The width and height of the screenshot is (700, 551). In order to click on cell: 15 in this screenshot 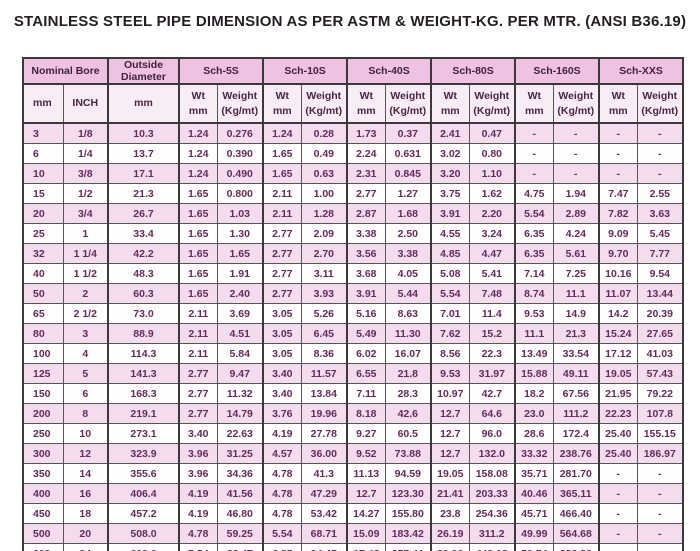, I will do `click(43, 193)`.